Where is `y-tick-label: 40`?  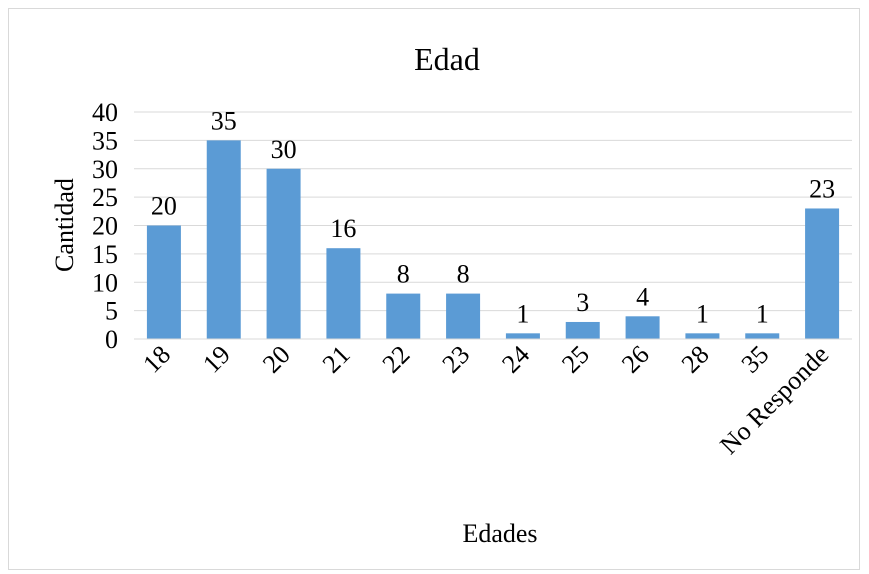 y-tick-label: 40 is located at coordinates (105, 112).